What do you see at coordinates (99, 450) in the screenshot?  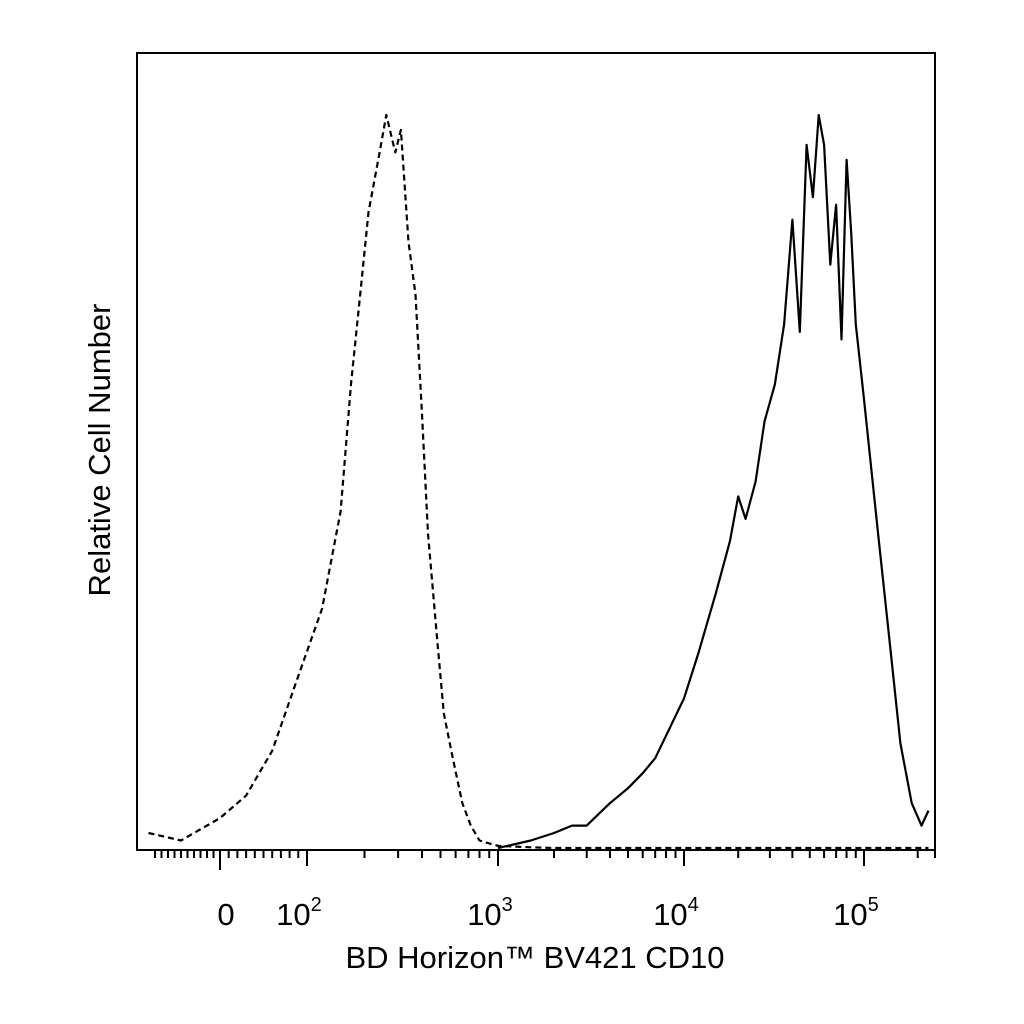 I see `y-axis-title: Relative Cell Number` at bounding box center [99, 450].